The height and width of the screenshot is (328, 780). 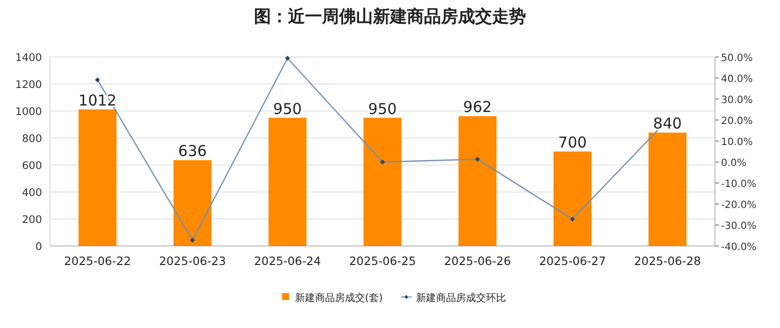 What do you see at coordinates (287, 261) in the screenshot?
I see `x-tick-label: 2025-06-24` at bounding box center [287, 261].